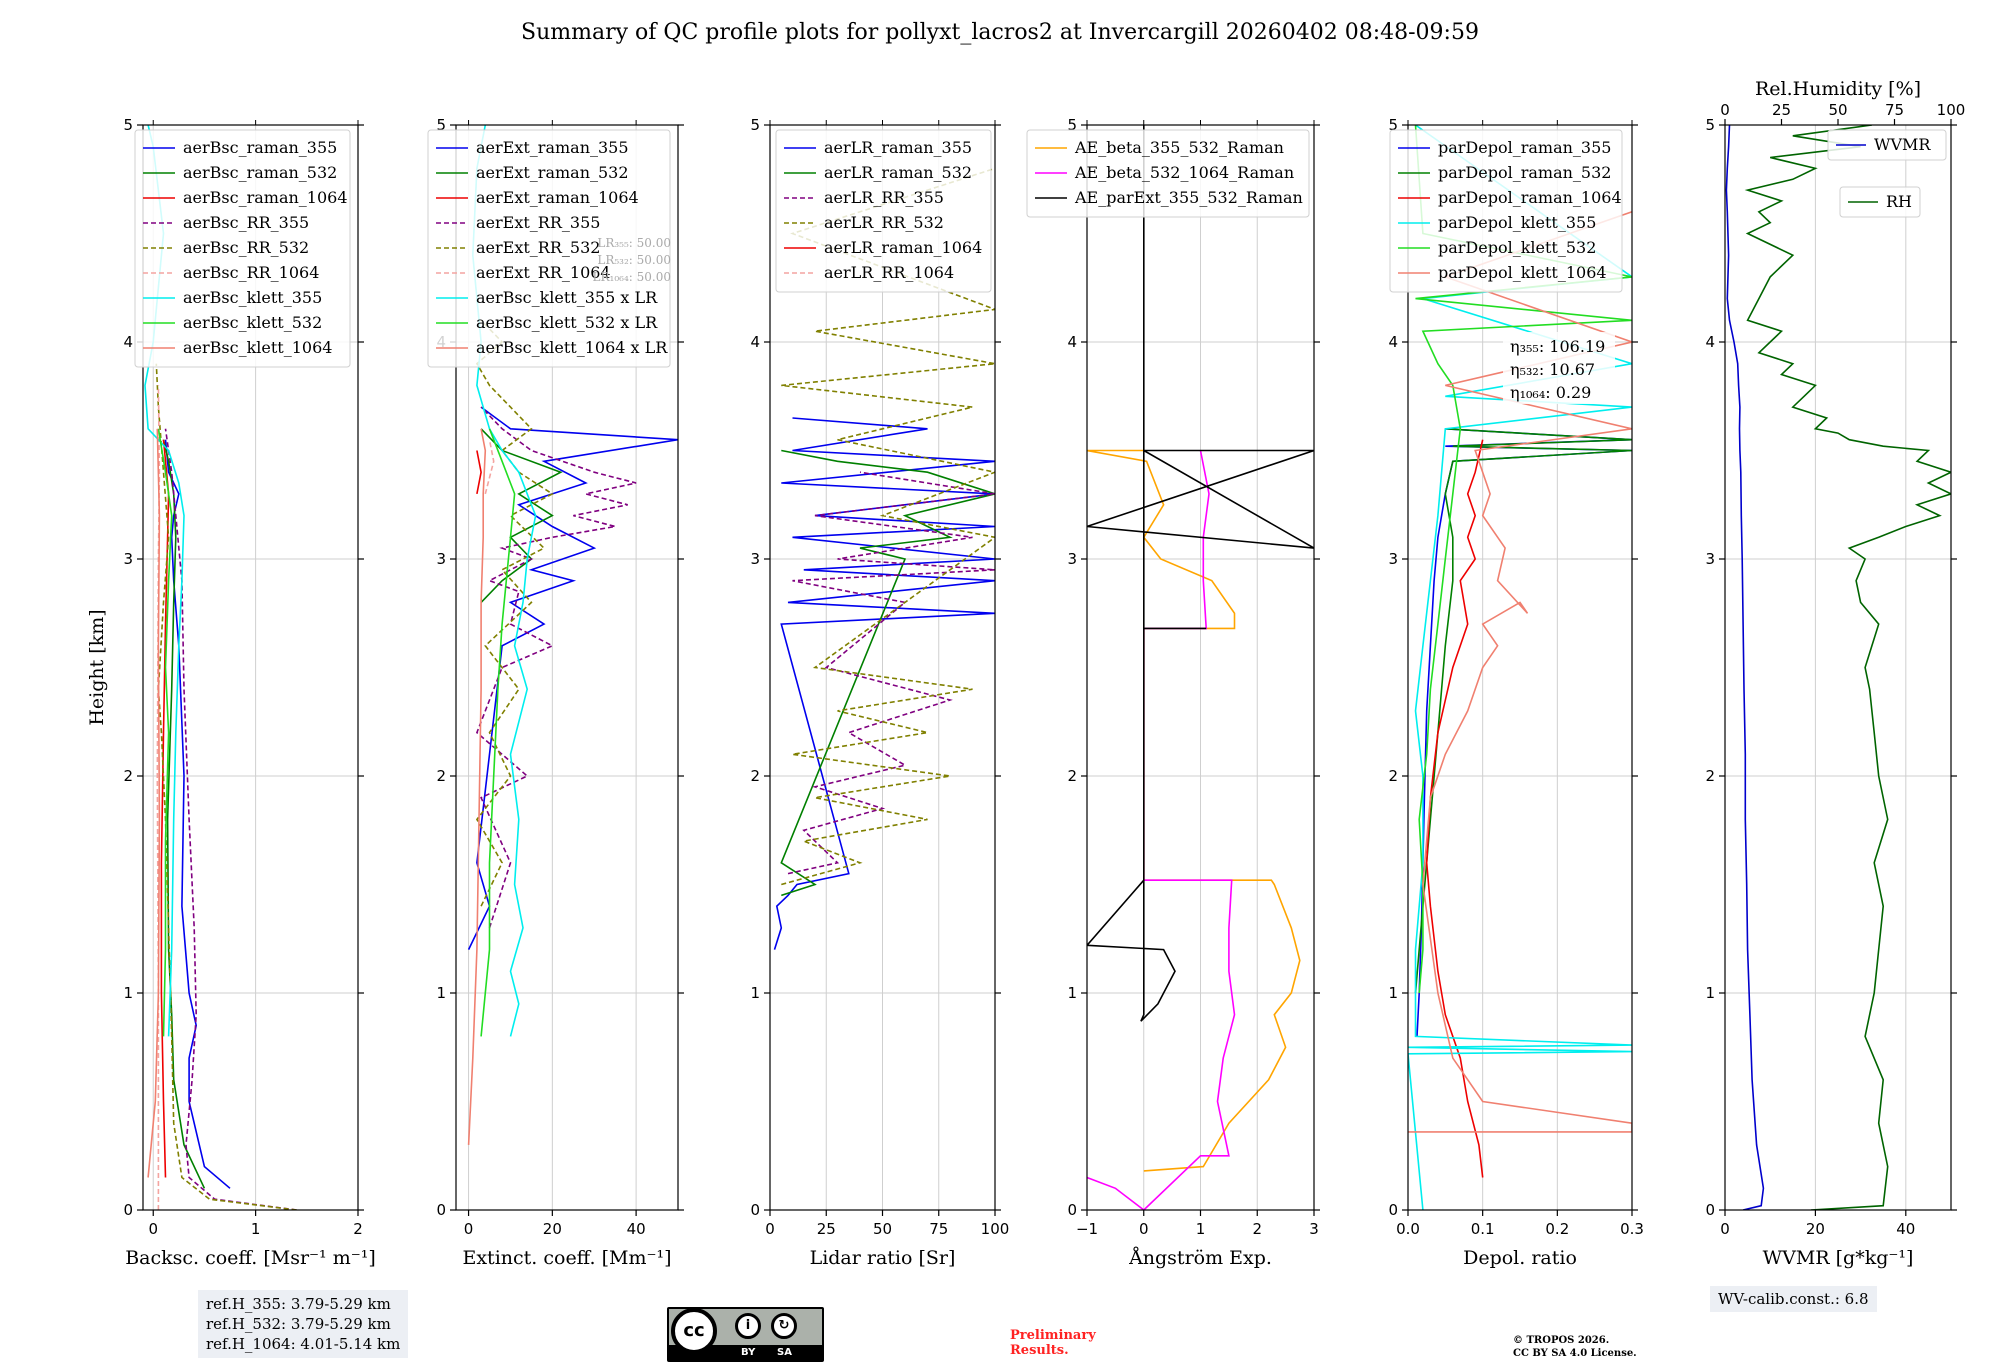  What do you see at coordinates (566, 1258) in the screenshot?
I see `x-axis-label: Extinct. coeff. [Mm⁻¹]` at bounding box center [566, 1258].